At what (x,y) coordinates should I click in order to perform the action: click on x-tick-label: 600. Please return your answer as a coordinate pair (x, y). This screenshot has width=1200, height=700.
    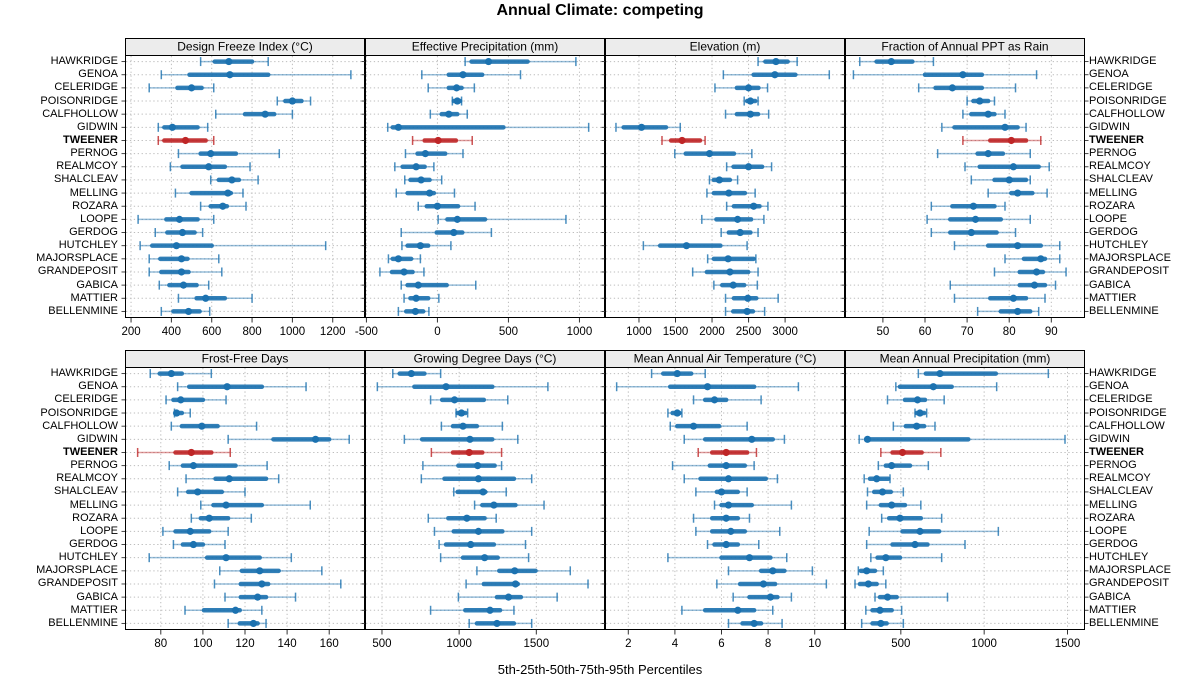
    Looking at the image, I should click on (211, 332).